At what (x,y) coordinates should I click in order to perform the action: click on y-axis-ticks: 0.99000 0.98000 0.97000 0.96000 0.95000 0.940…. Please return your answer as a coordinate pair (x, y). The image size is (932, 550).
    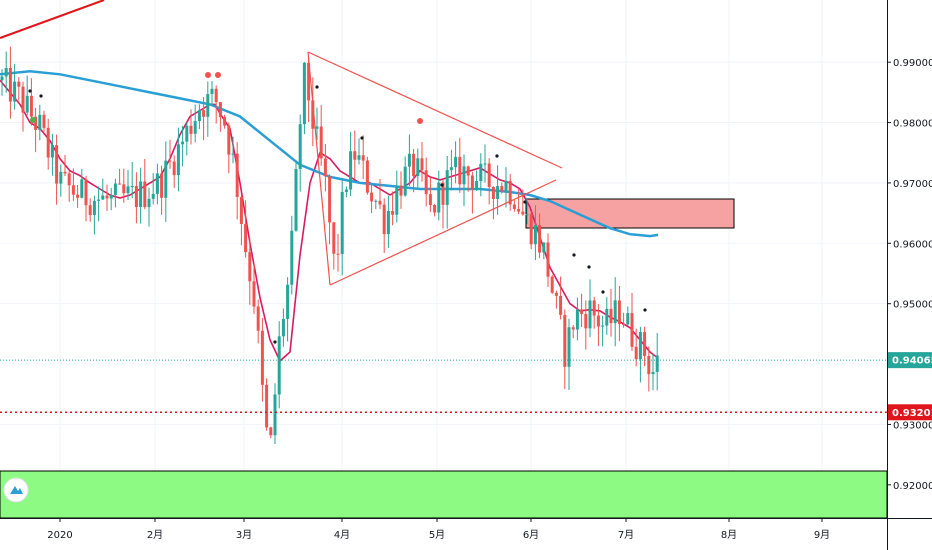
    Looking at the image, I should click on (909, 275).